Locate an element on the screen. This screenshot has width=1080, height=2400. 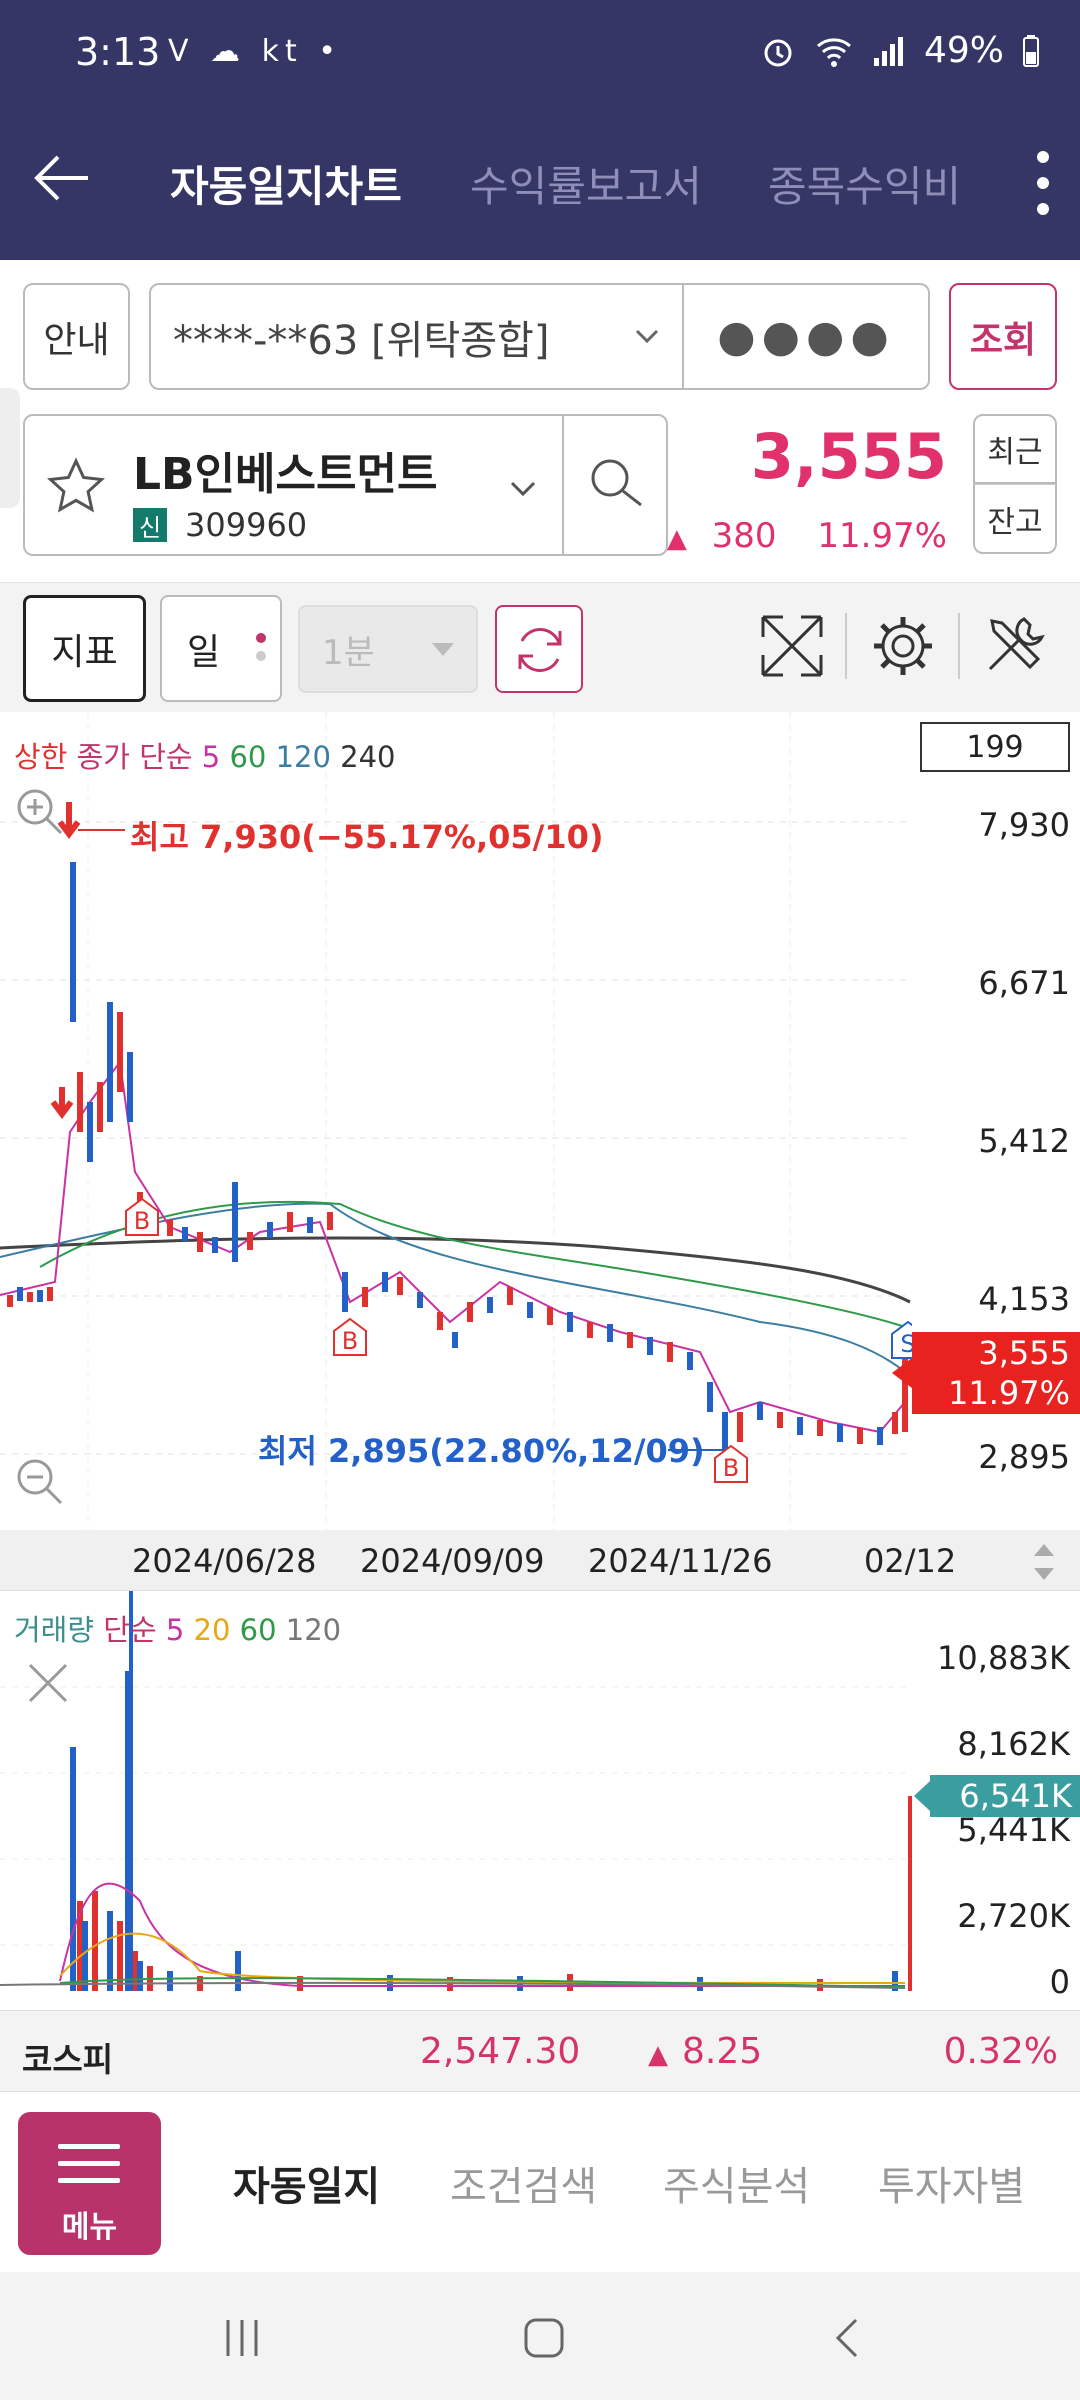
kospi-change-value: 8.25 is located at coordinates (722, 2051).